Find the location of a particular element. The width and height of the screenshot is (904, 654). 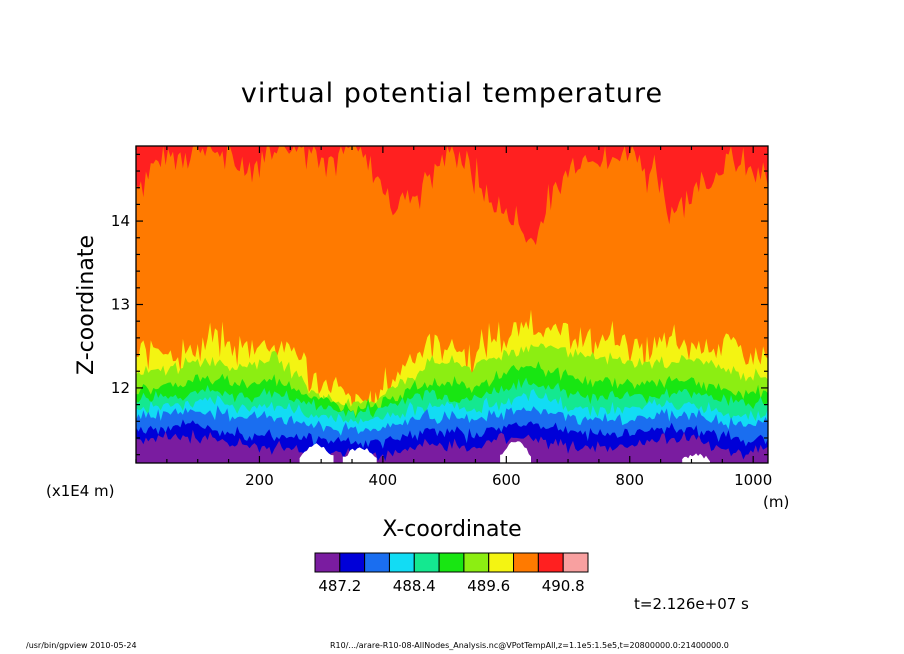

colorbar-label: 489.6 is located at coordinates (488, 586).